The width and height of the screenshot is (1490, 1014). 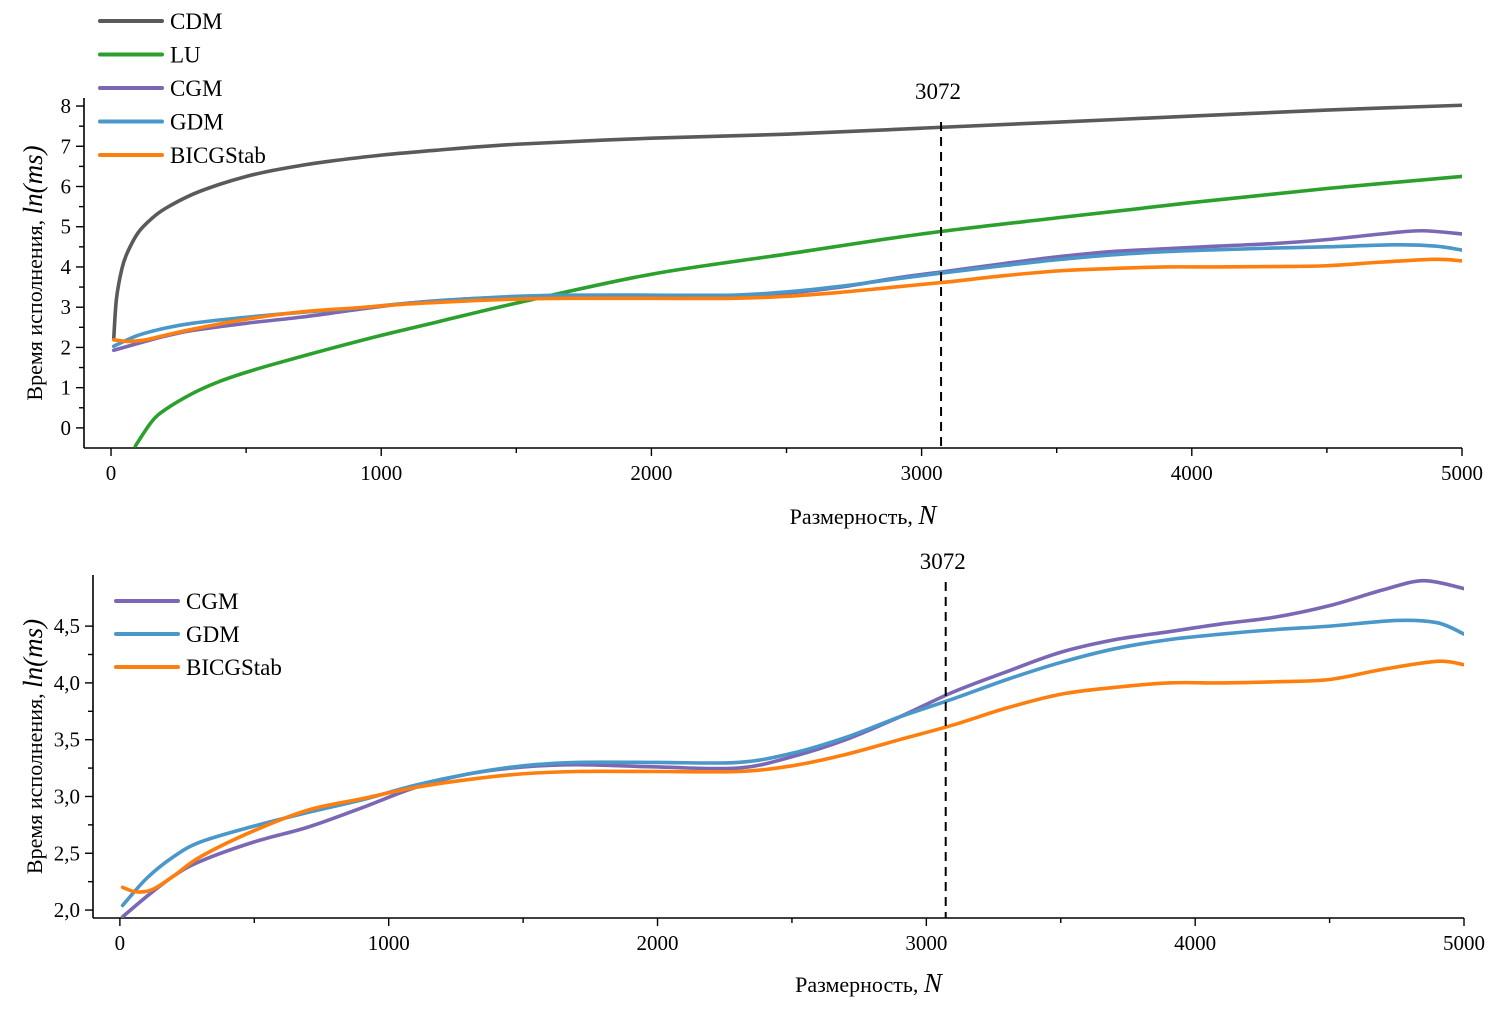 What do you see at coordinates (67, 853) in the screenshot?
I see `y-tick-label: 2,5` at bounding box center [67, 853].